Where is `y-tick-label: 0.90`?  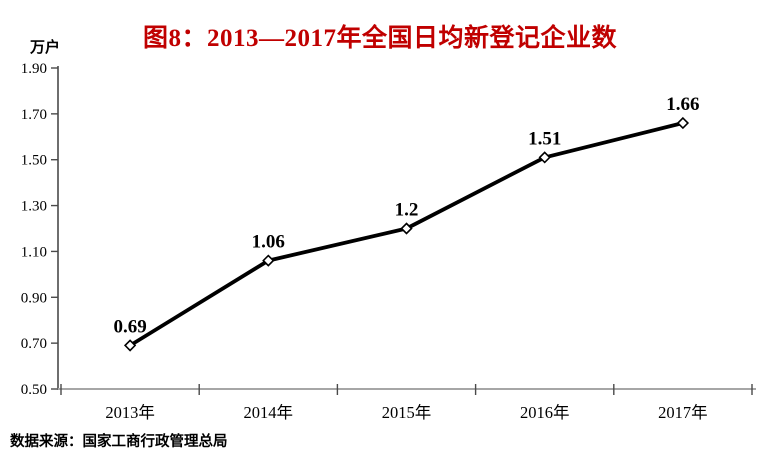
y-tick-label: 0.90 is located at coordinates (34, 298).